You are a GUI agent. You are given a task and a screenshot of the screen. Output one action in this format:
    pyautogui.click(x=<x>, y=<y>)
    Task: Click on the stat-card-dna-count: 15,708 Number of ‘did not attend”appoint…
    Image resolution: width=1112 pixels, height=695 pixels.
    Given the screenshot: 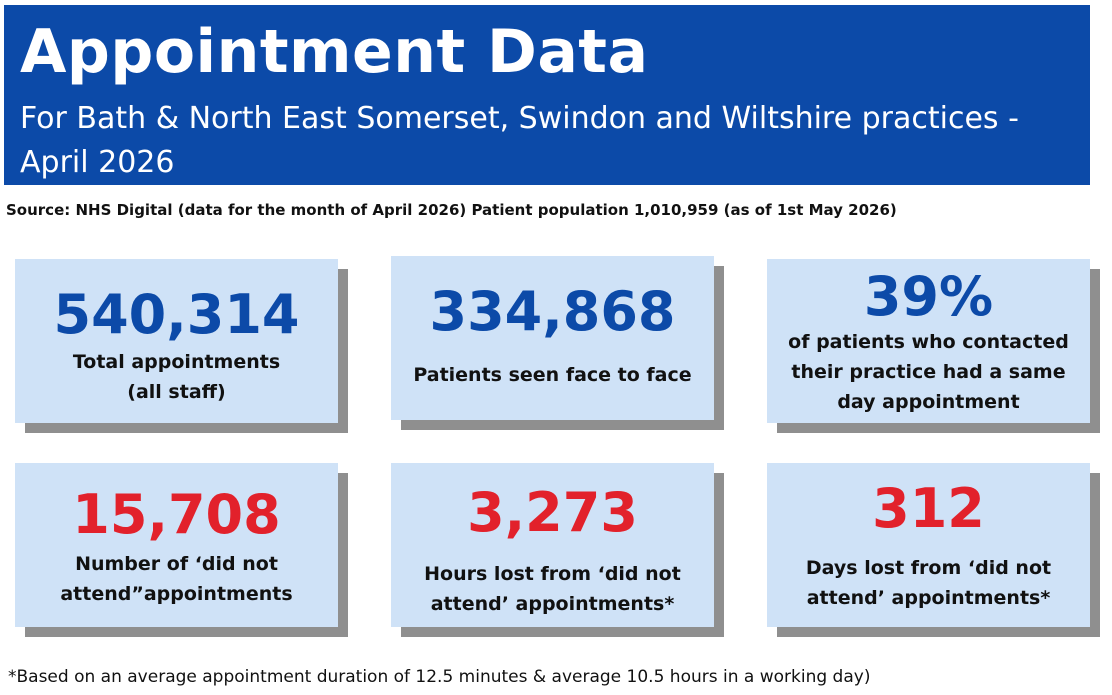 What is the action you would take?
    pyautogui.click(x=176, y=545)
    